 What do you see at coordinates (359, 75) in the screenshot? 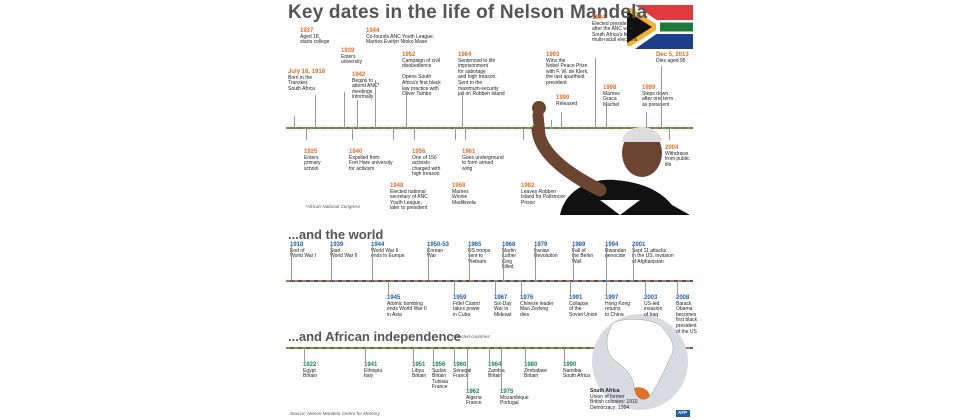
I see `event-year: 1942` at bounding box center [359, 75].